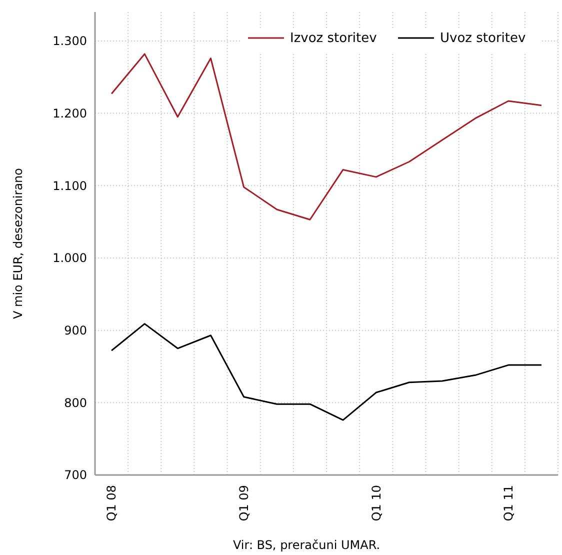 Image resolution: width=562 pixels, height=555 pixels. What do you see at coordinates (69, 185) in the screenshot?
I see `y-tick-label: 1.100` at bounding box center [69, 185].